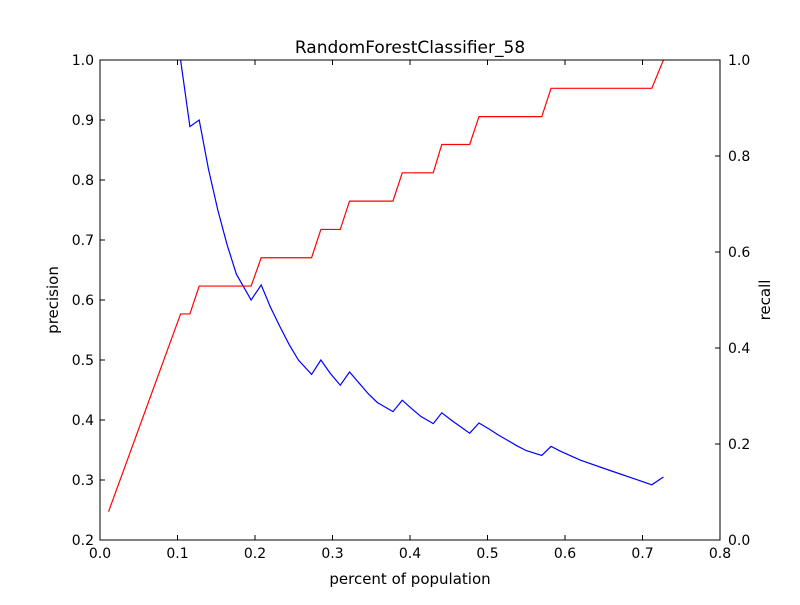 The height and width of the screenshot is (605, 800). I want to click on x-tick-label: 0.1, so click(177, 554).